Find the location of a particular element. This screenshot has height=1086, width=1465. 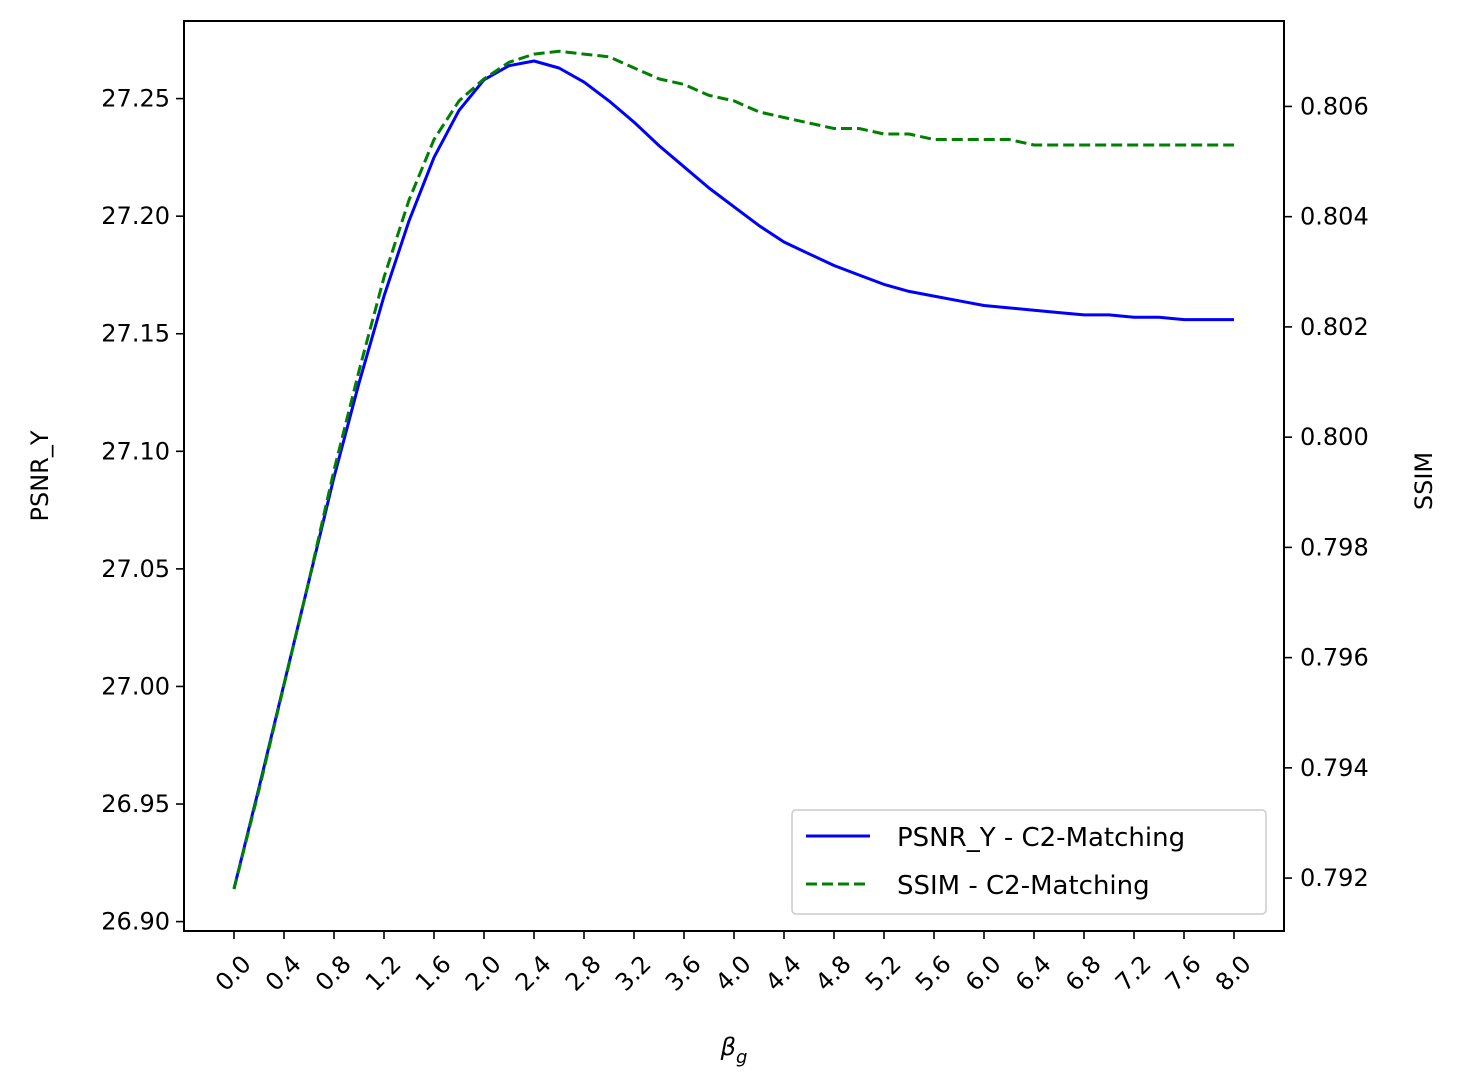

y-tick-label: 27.20 is located at coordinates (135, 216).